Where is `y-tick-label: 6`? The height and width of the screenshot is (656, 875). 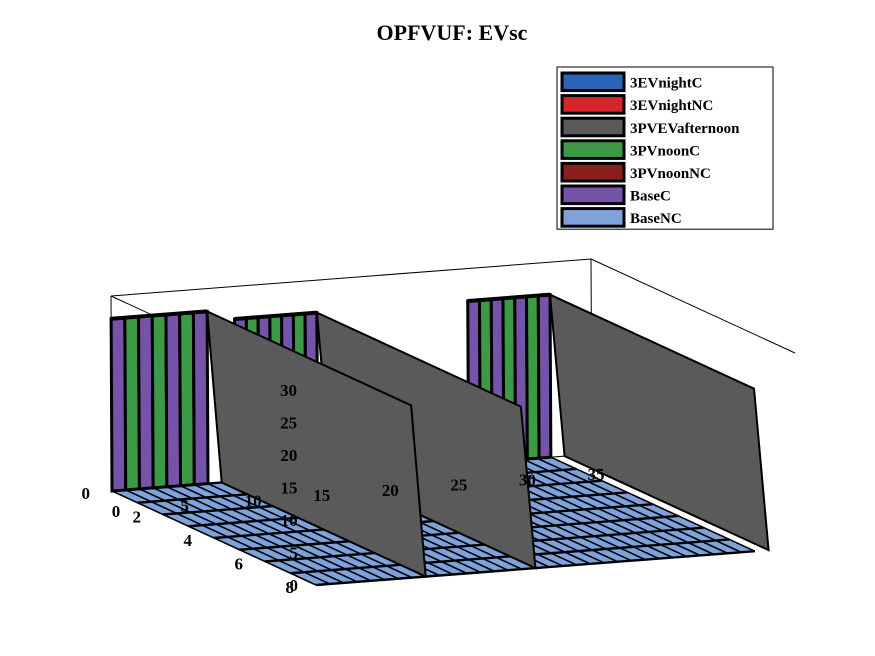
y-tick-label: 6 is located at coordinates (239, 564).